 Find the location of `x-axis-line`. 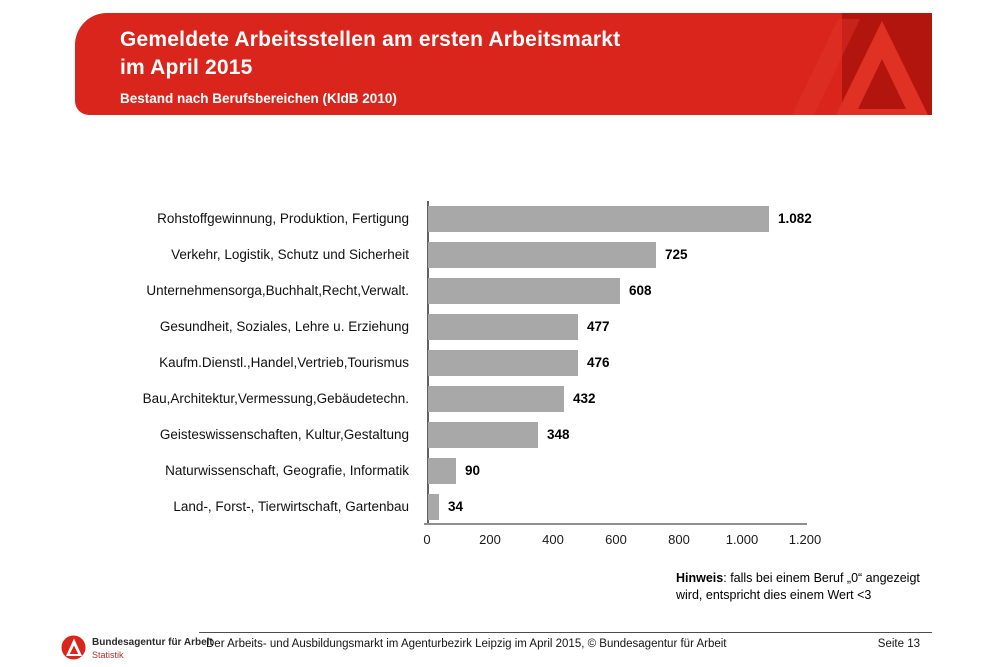

x-axis-line is located at coordinates (615, 524).